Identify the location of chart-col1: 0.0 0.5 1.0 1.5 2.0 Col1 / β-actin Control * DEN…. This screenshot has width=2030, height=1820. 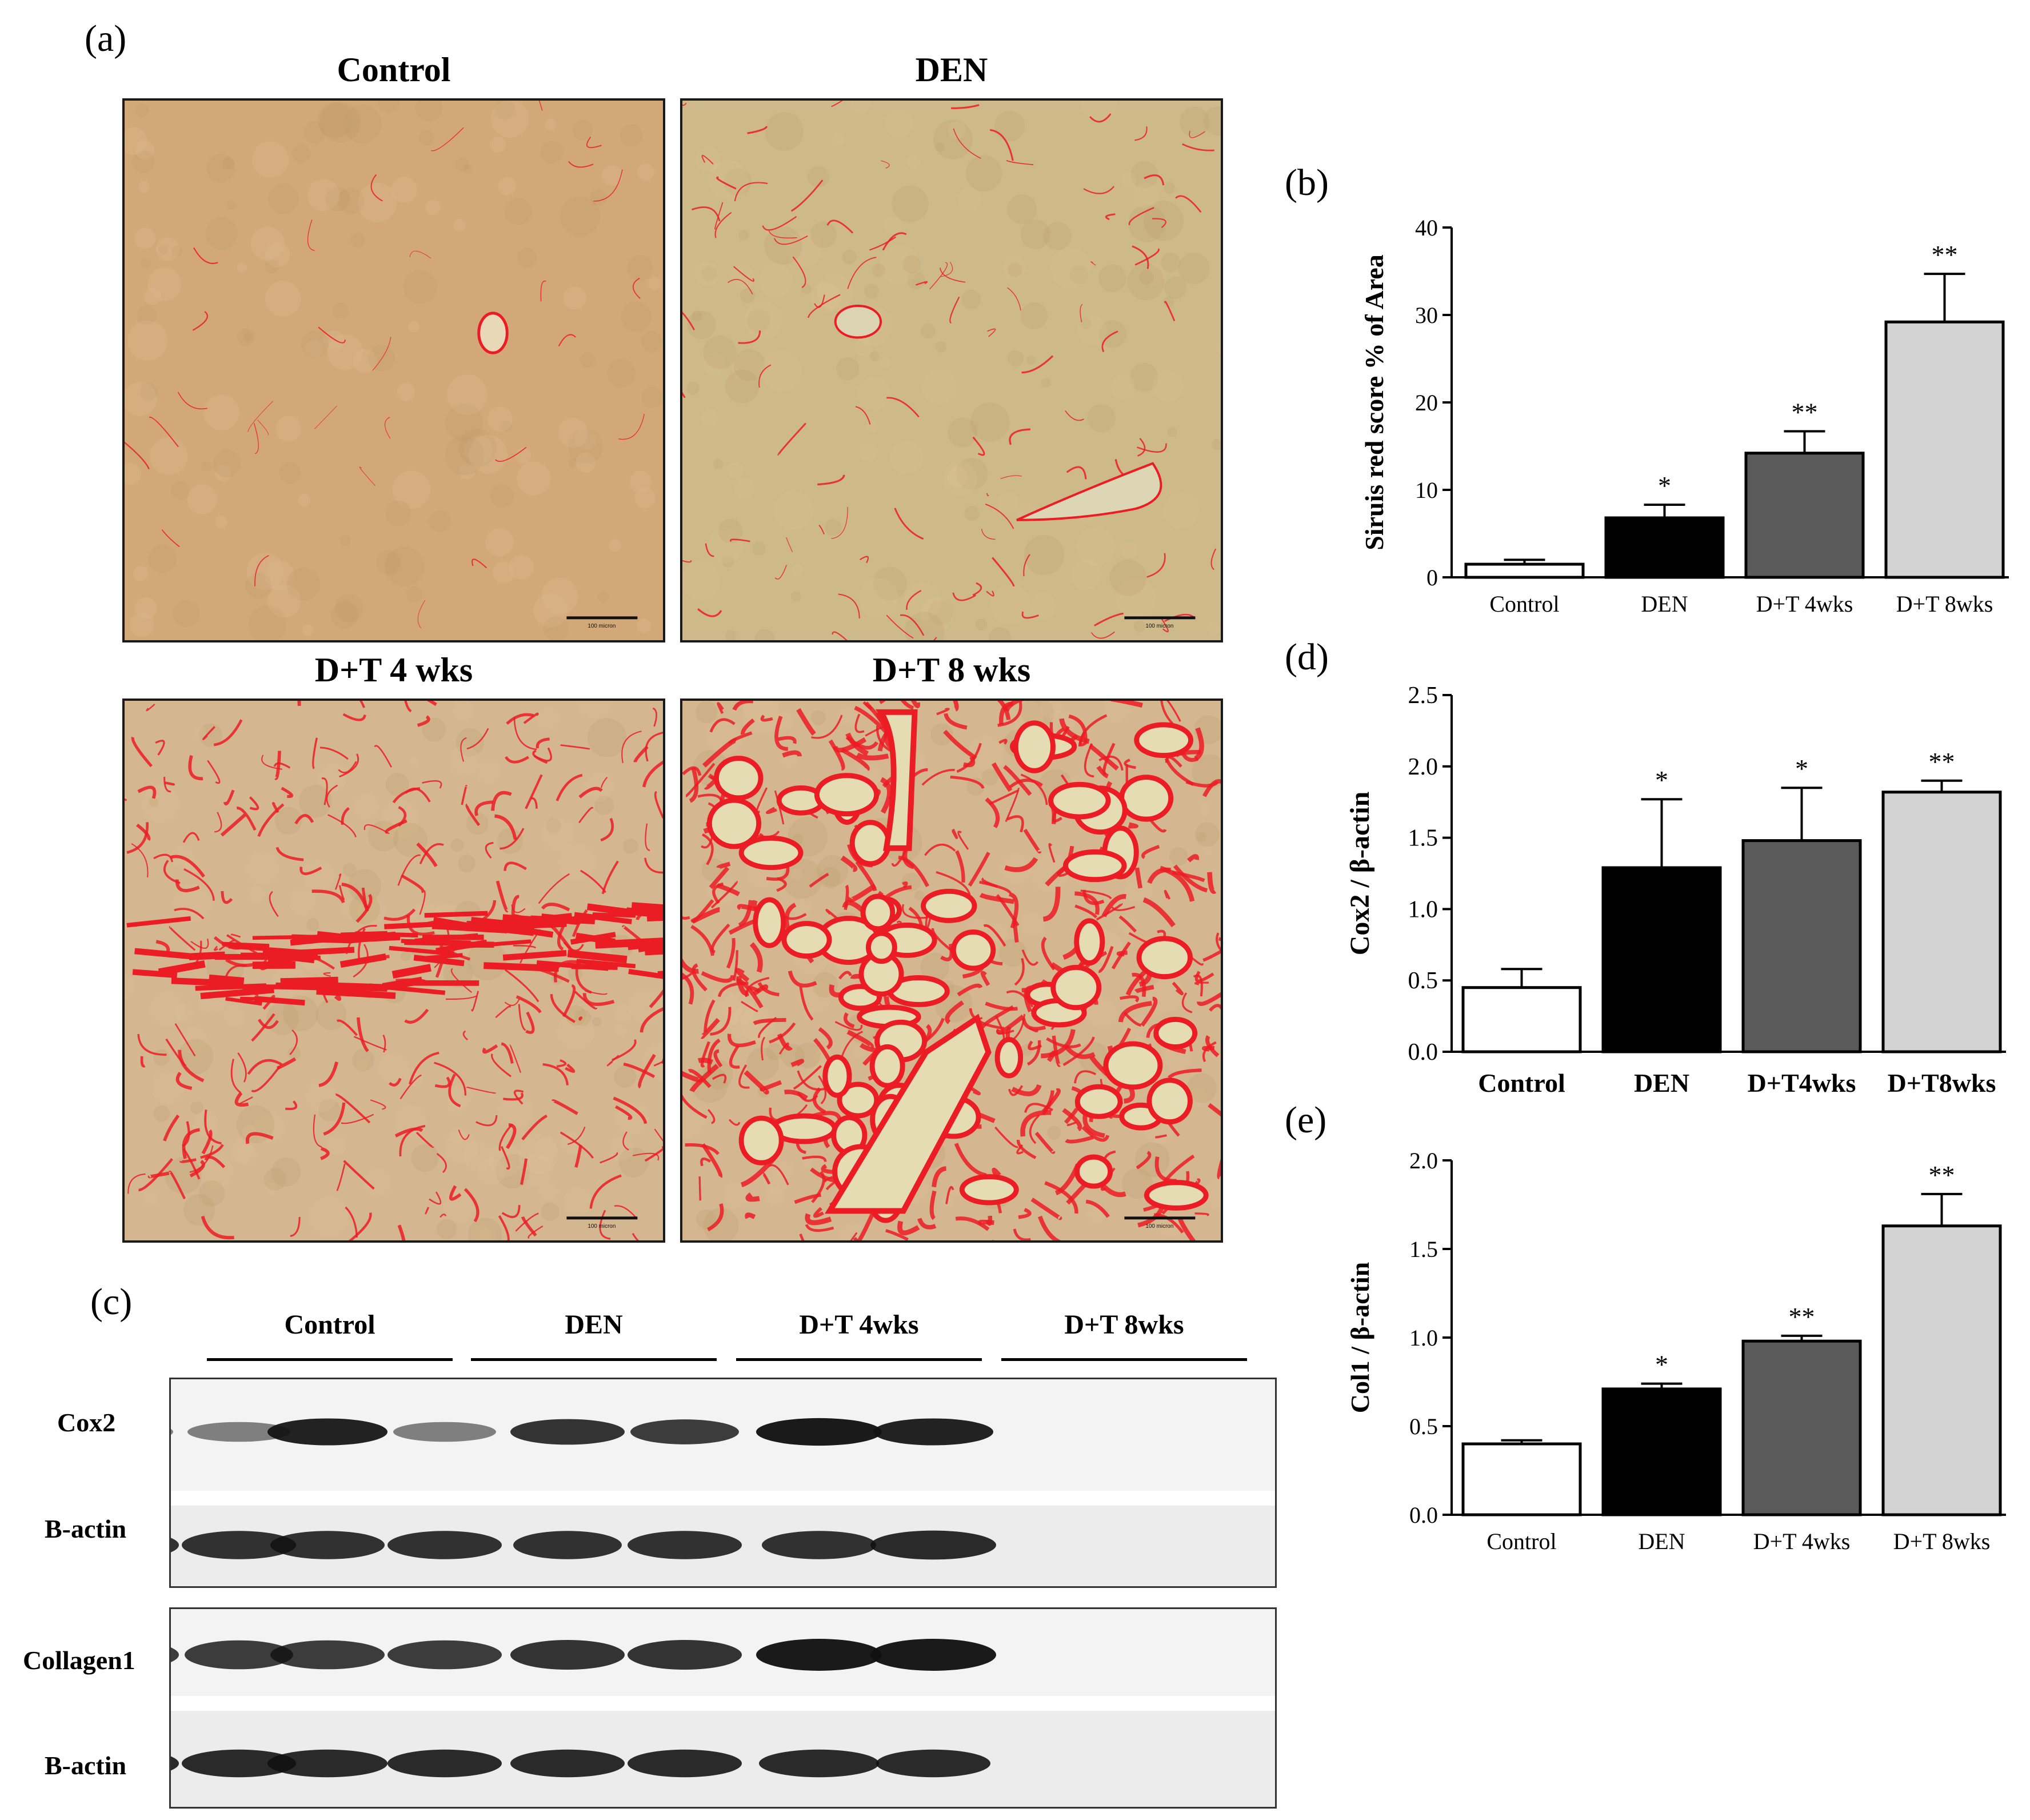
(1680, 1349).